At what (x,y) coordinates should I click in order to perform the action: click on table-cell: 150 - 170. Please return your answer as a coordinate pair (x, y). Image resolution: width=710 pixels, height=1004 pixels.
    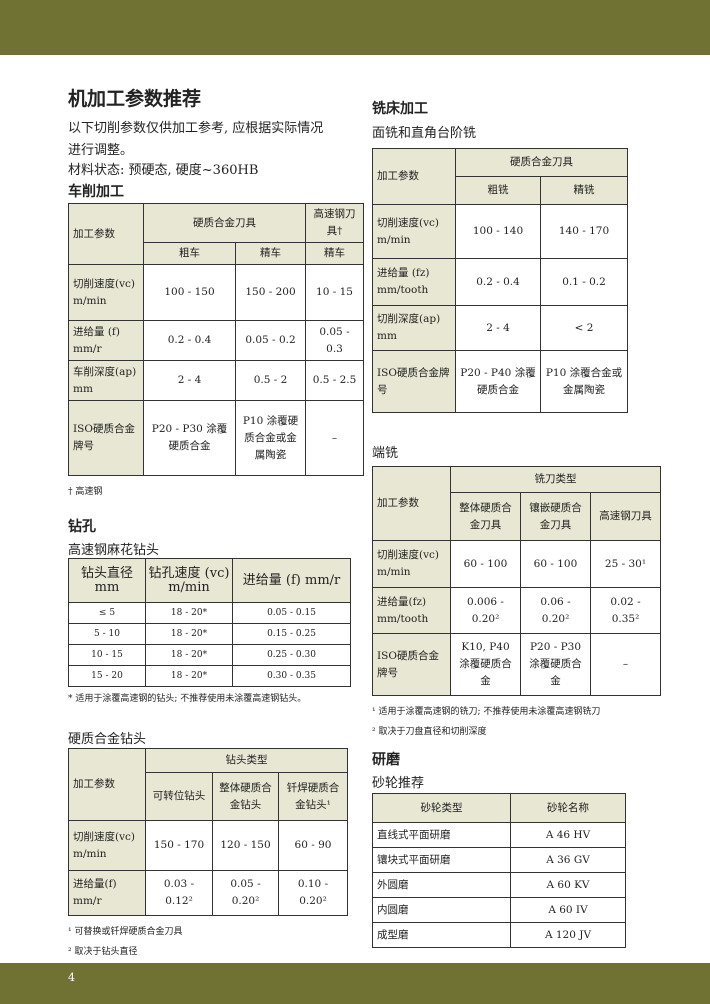
    Looking at the image, I should click on (179, 845).